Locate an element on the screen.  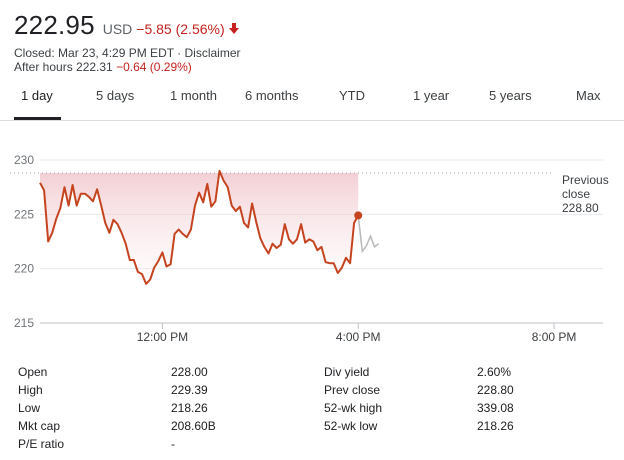
stat-label: Open is located at coordinates (33, 372).